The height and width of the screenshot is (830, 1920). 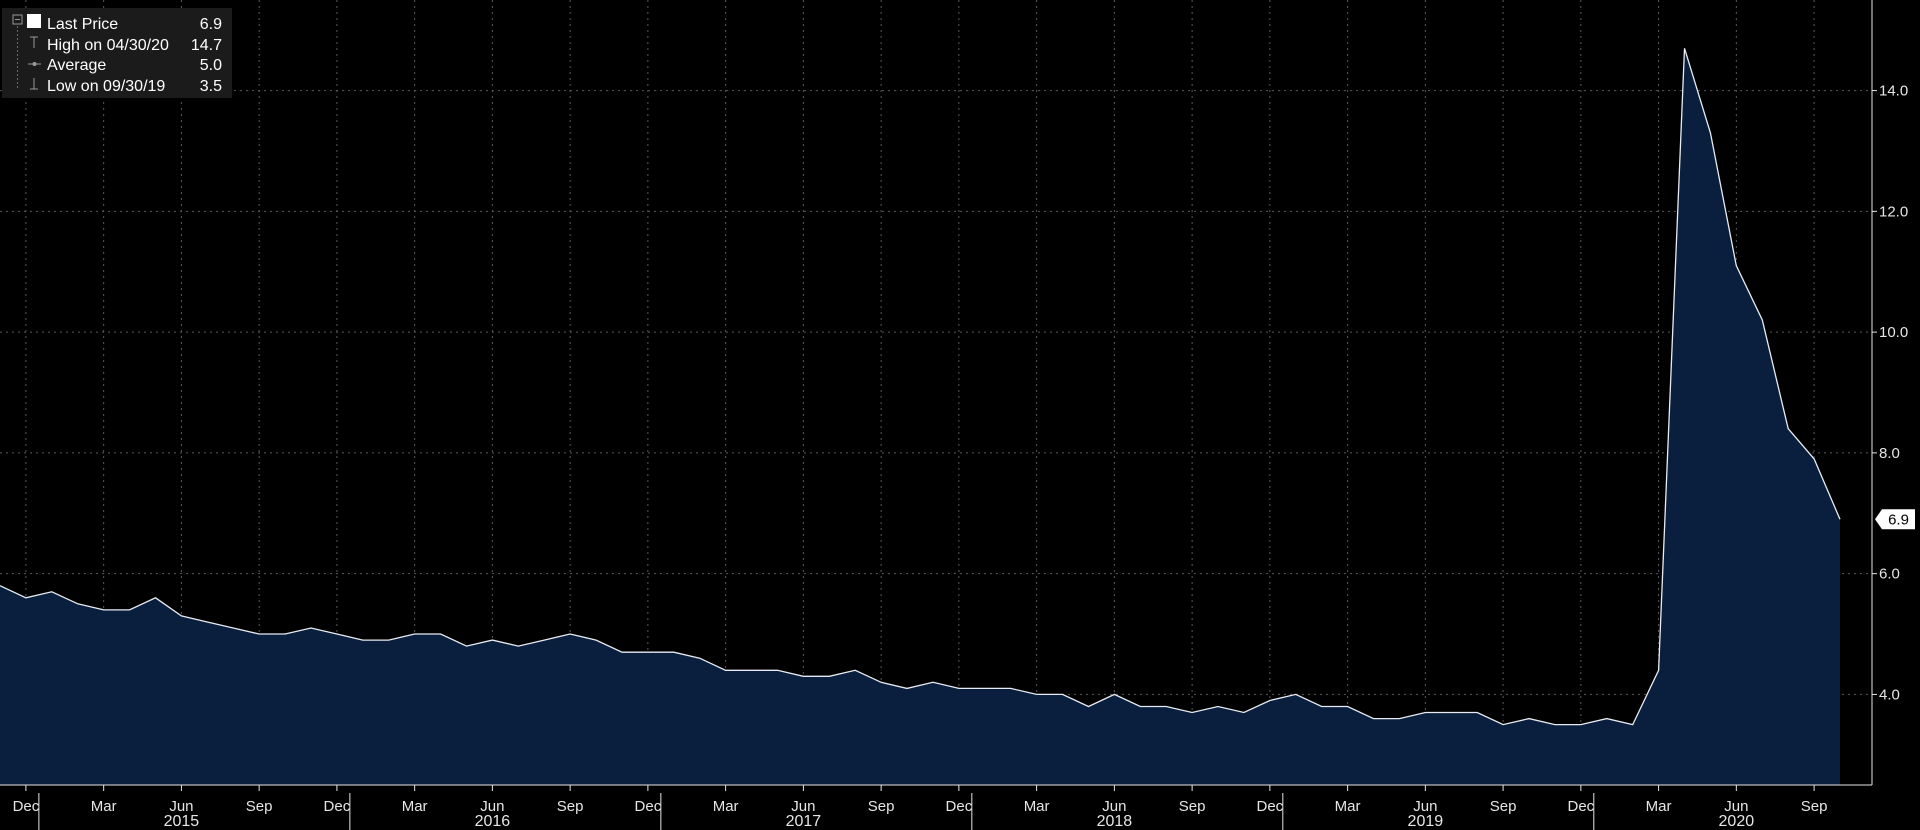 I want to click on legend-collapse-icon, so click(x=17, y=19).